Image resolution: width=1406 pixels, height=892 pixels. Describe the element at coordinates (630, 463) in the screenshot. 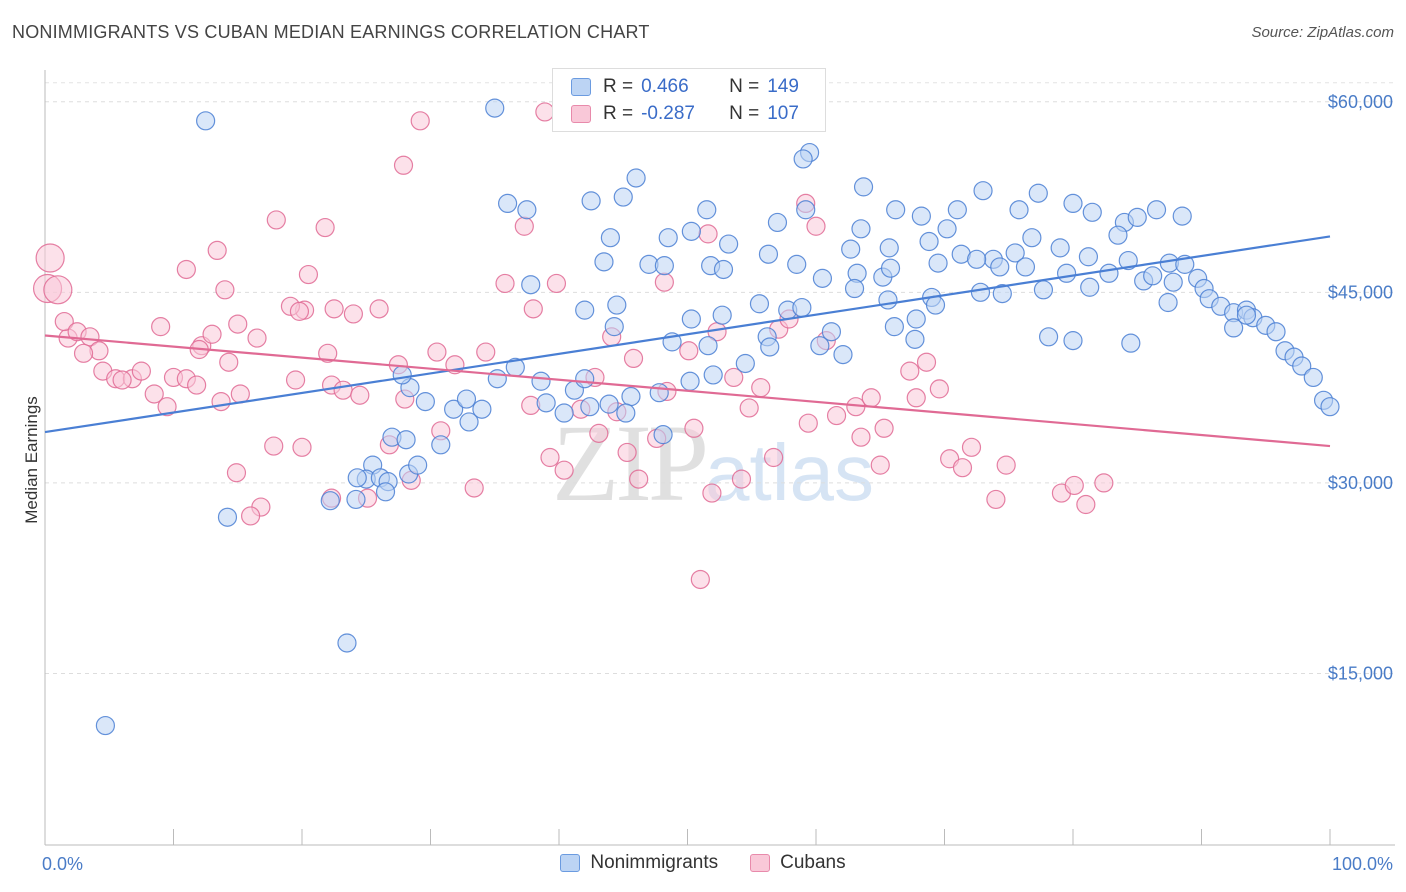

I see `watermark-zip: ZIP` at that location.